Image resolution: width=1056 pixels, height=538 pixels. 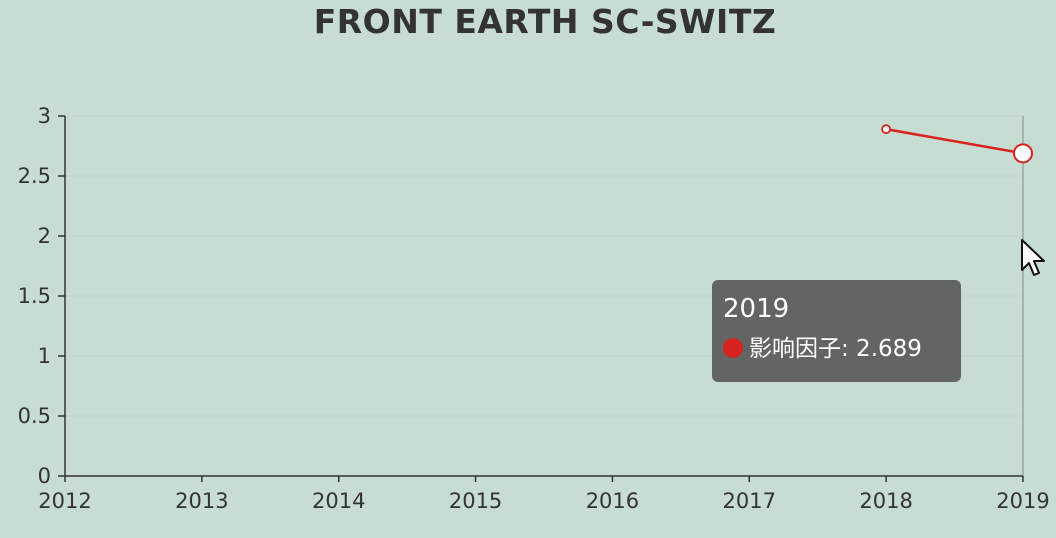 What do you see at coordinates (34, 176) in the screenshot?
I see `y-tick-label: 2.5` at bounding box center [34, 176].